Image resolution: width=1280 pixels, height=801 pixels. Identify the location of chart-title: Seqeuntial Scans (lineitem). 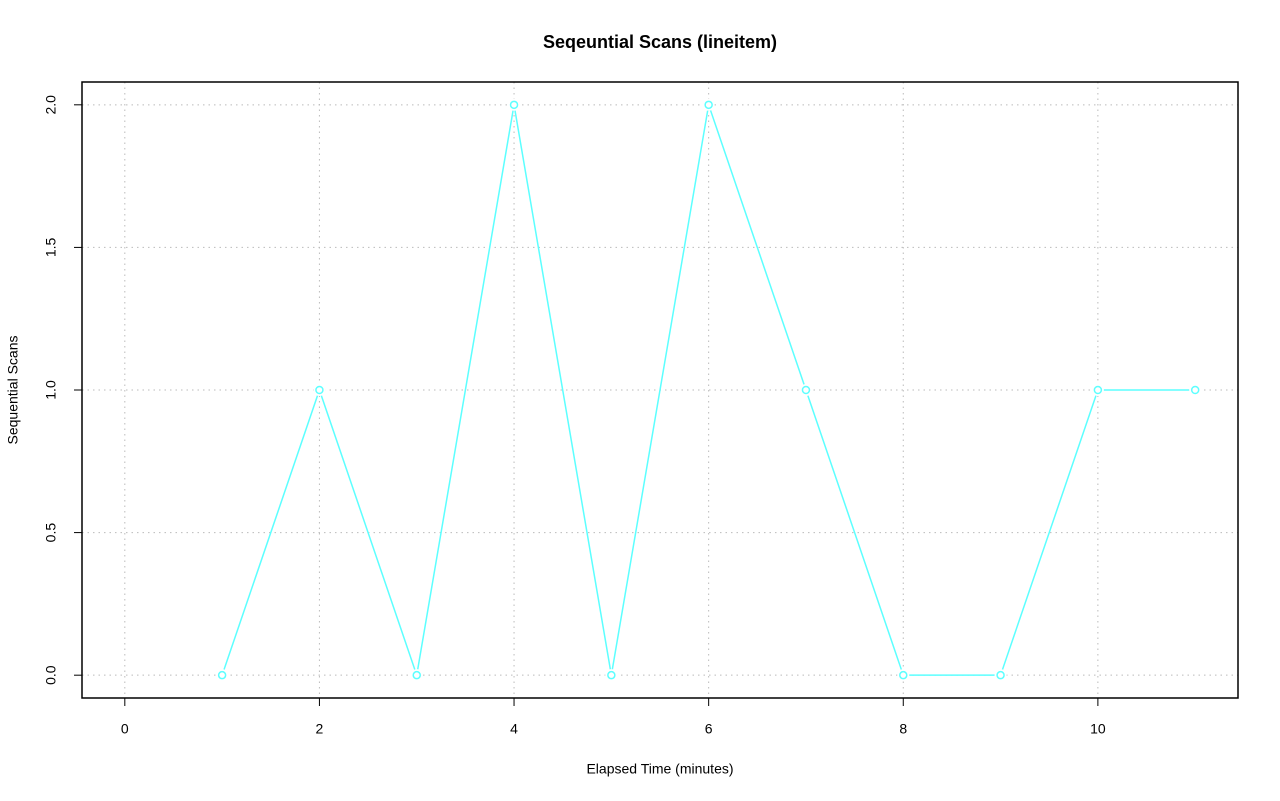
(660, 42).